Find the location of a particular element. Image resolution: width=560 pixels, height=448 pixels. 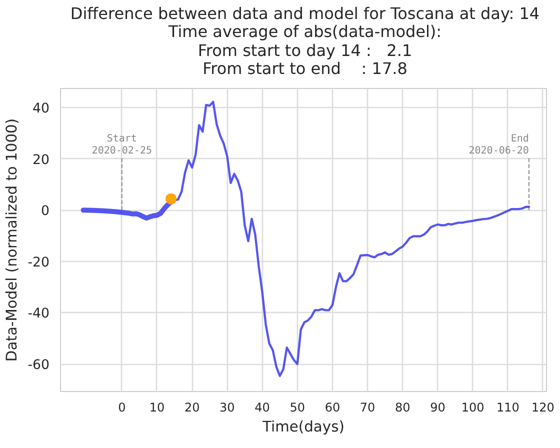

x-tick-label: 100 is located at coordinates (472, 407).